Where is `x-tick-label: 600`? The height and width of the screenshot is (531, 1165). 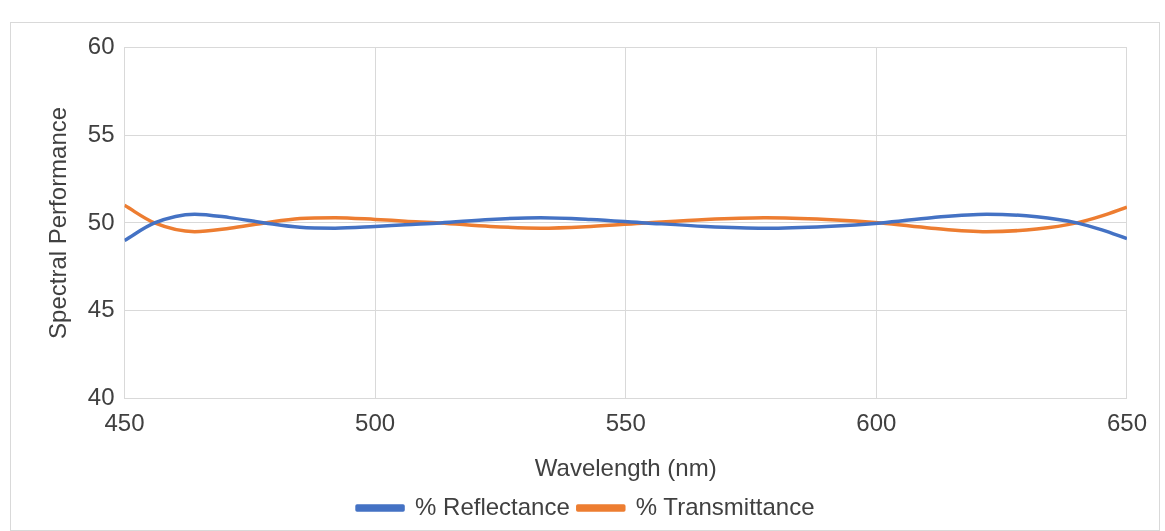 x-tick-label: 600 is located at coordinates (876, 423).